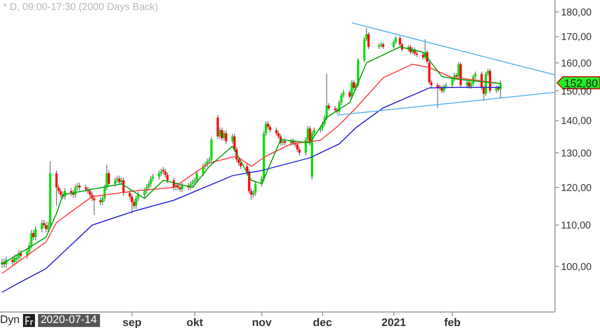 The height and width of the screenshot is (328, 600). I want to click on y-tick-label: 110,00, so click(576, 226).